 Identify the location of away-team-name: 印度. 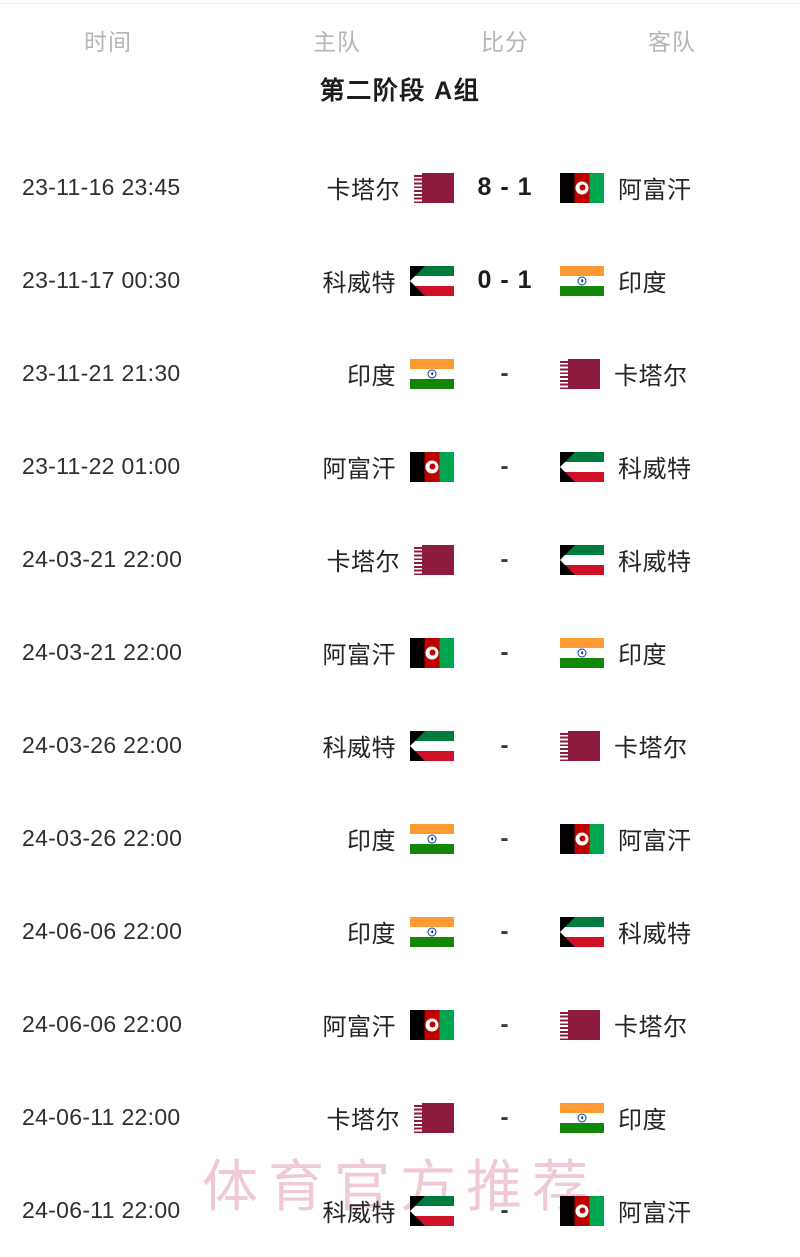
(642, 283).